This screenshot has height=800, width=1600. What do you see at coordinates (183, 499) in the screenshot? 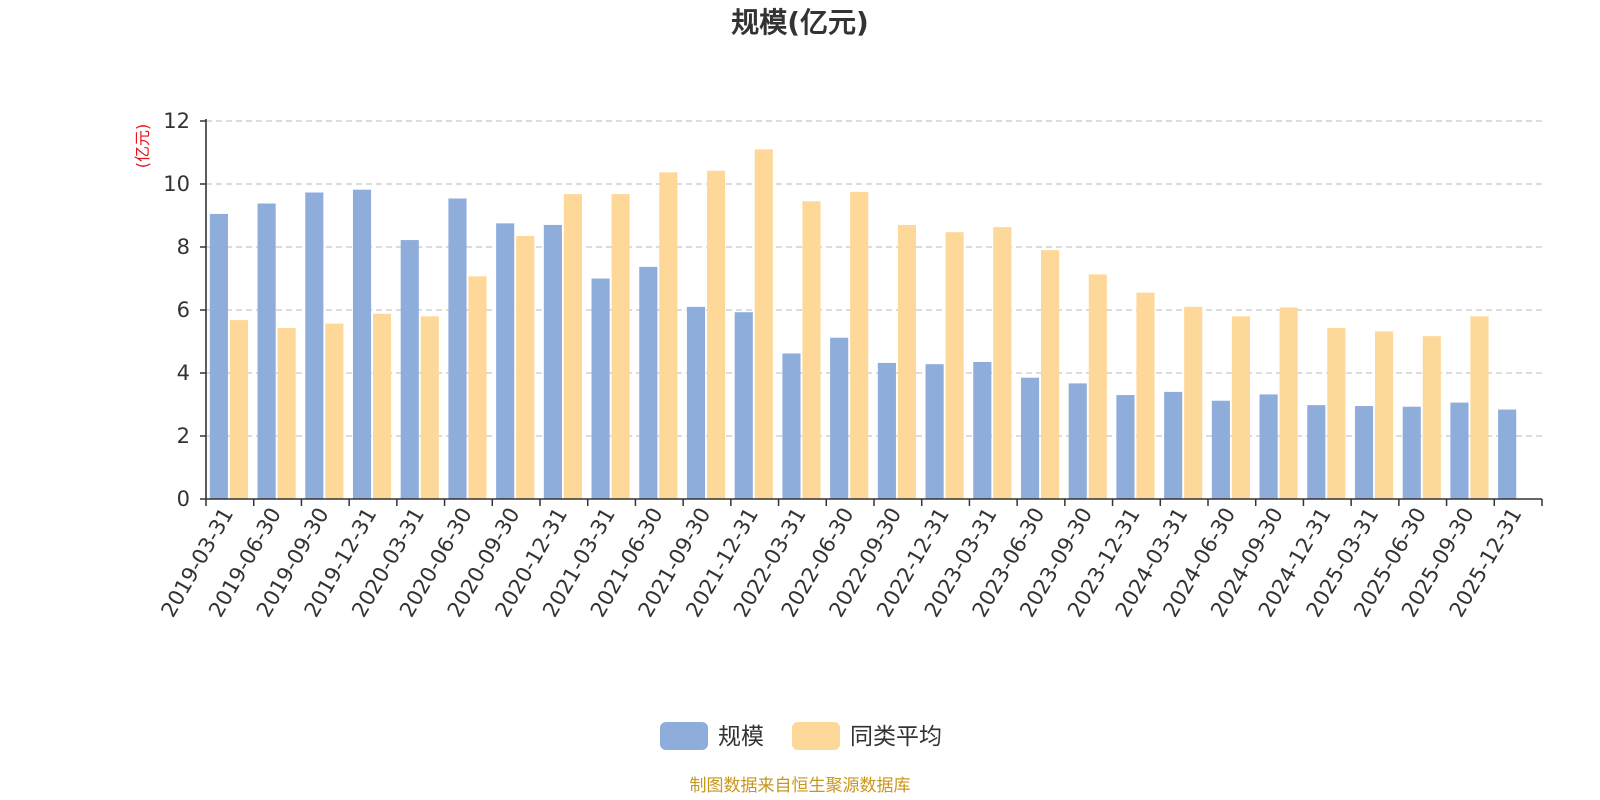
I see `y-tick-label: 0` at bounding box center [183, 499].